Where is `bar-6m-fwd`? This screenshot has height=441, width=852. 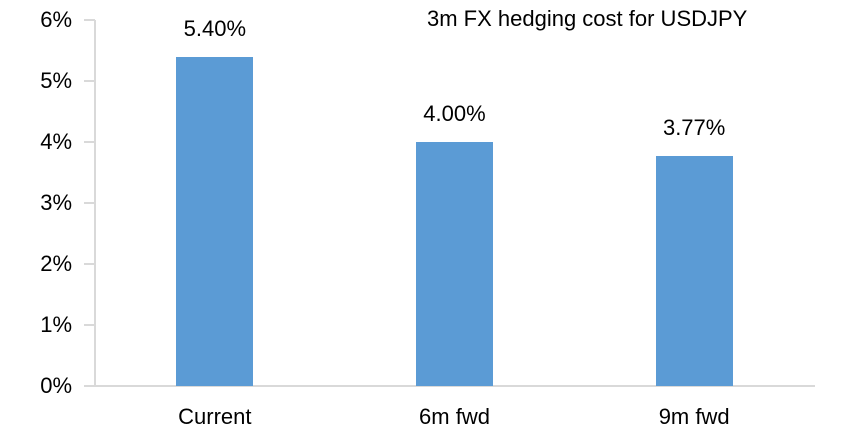 bar-6m-fwd is located at coordinates (454, 264).